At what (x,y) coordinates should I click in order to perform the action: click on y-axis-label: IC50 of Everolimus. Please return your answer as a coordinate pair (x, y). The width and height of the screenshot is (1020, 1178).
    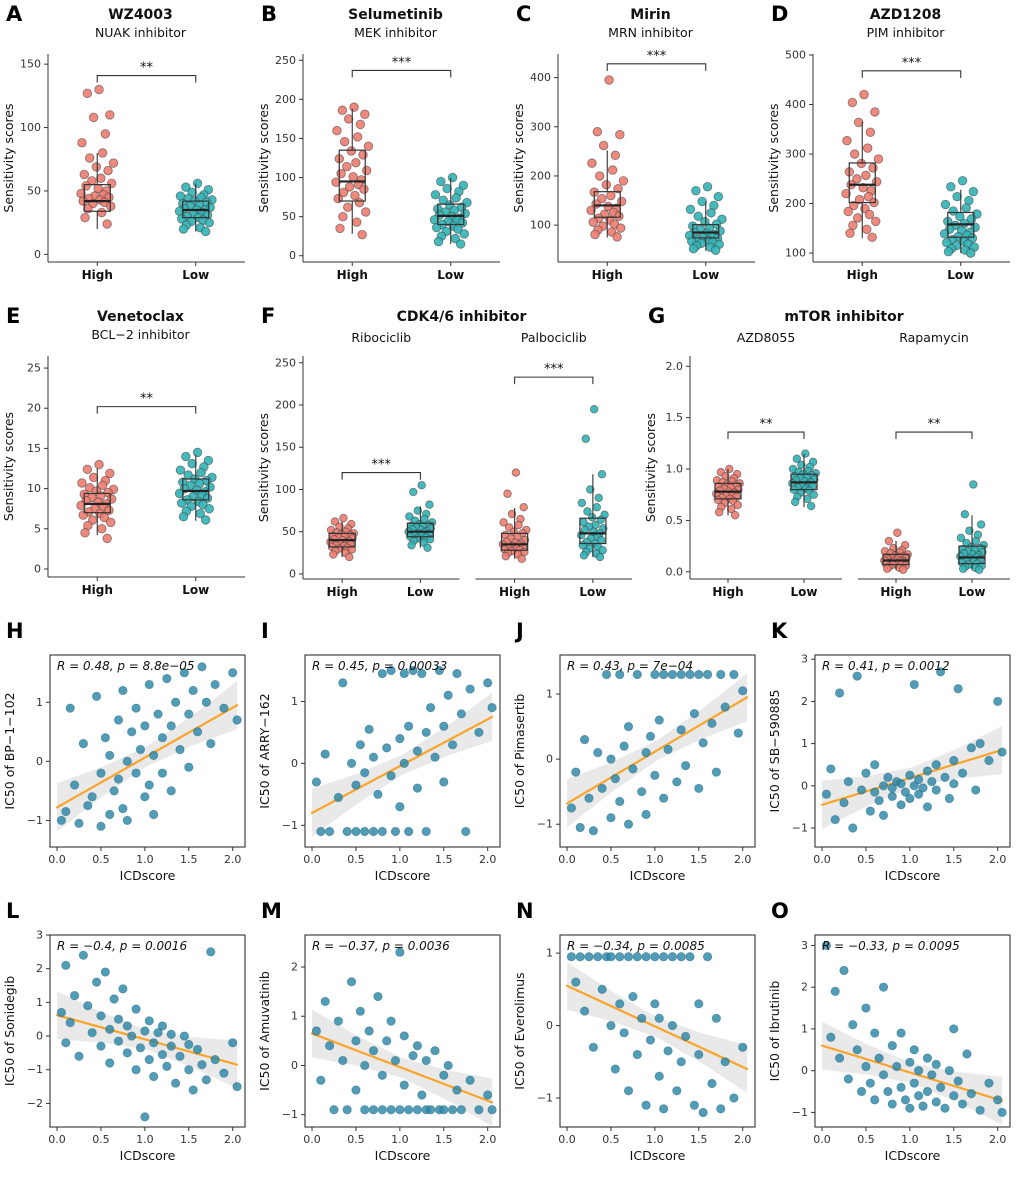
    Looking at the image, I should click on (519, 1030).